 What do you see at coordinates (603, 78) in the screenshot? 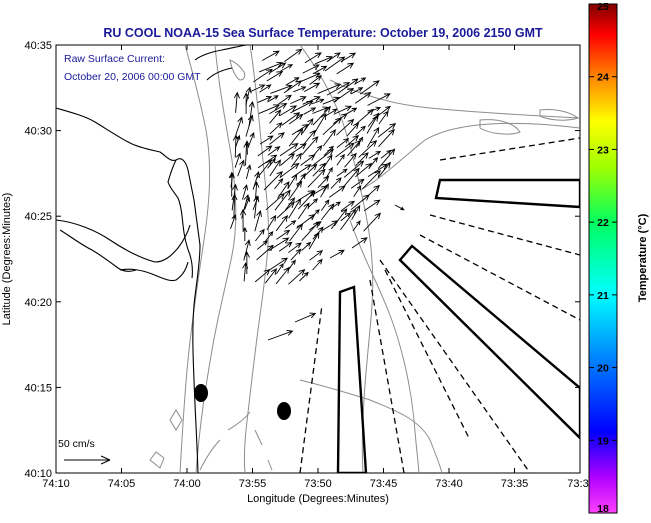
I see `colorbar-tick-label: 24` at bounding box center [603, 78].